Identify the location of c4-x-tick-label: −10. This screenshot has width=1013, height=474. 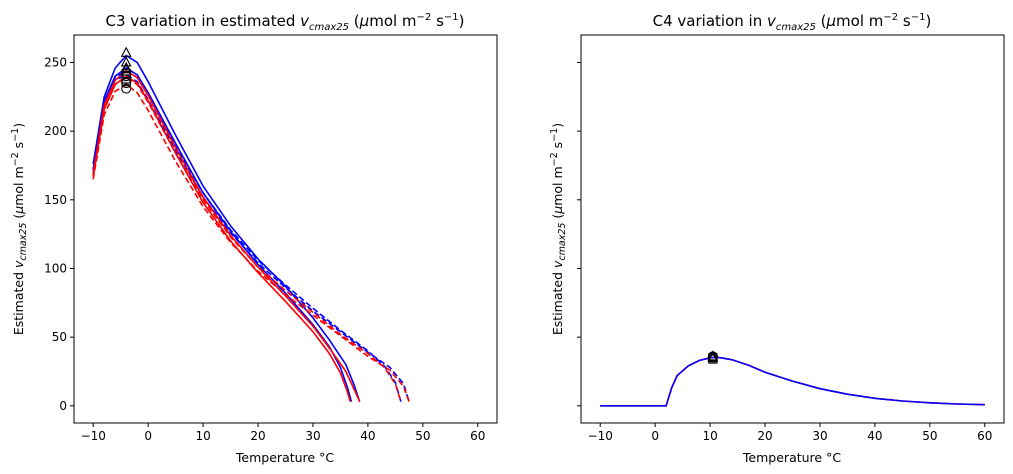
(600, 436).